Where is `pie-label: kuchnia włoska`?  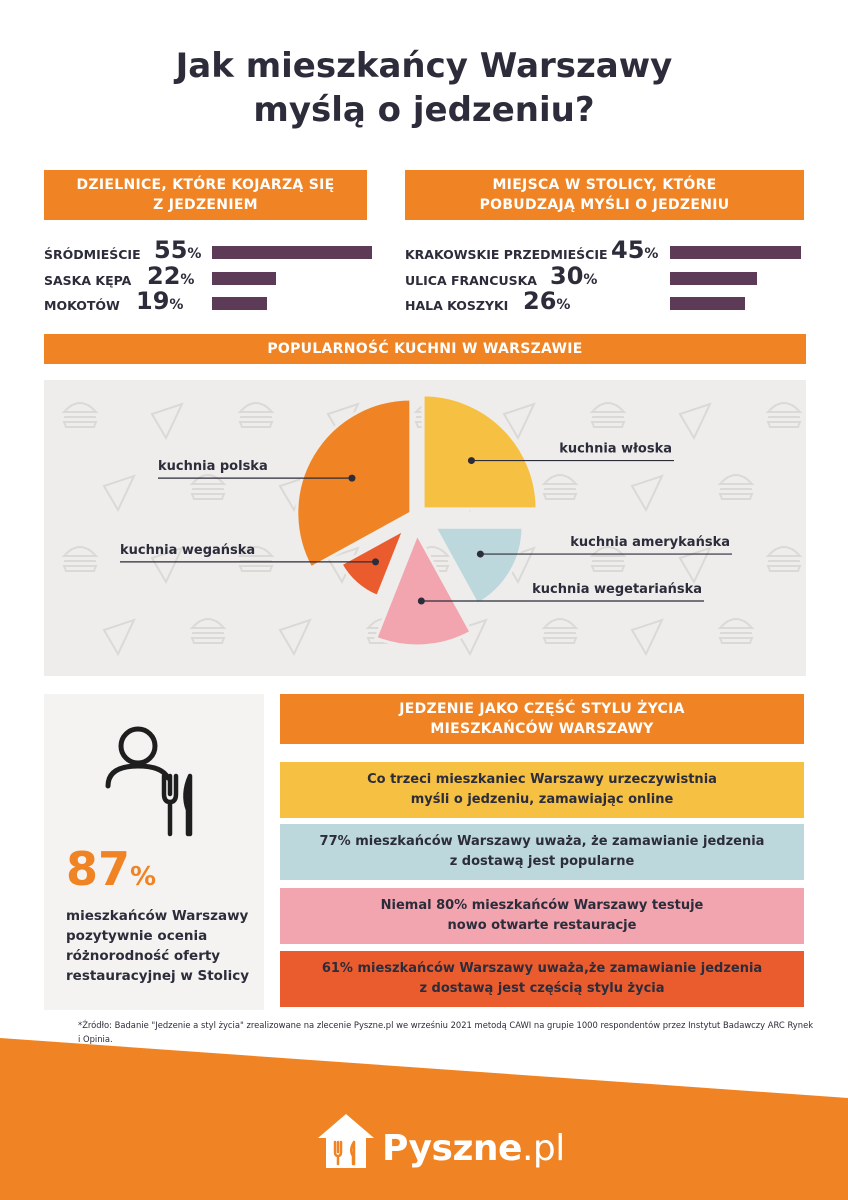 pie-label: kuchnia włoska is located at coordinates (615, 449).